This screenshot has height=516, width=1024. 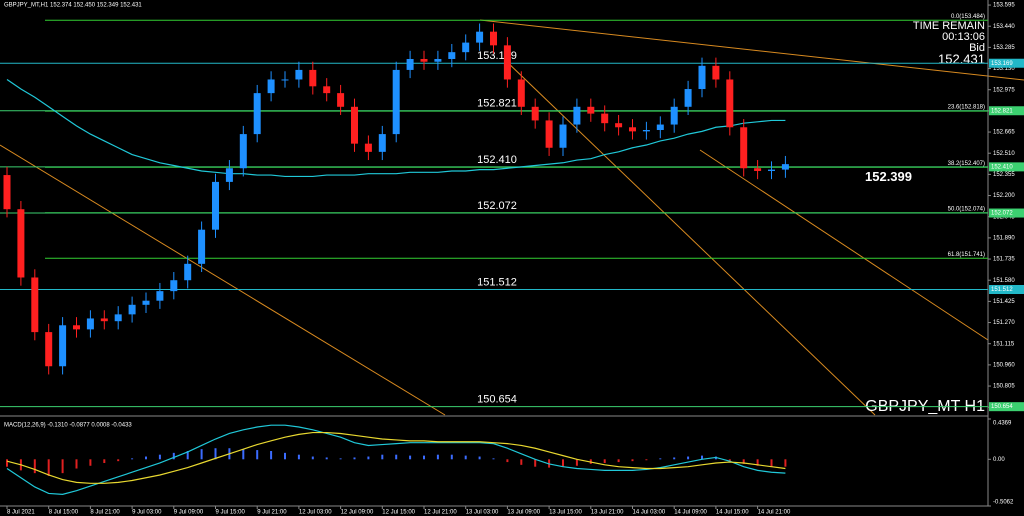 I want to click on y-tick-label: 151.890, so click(x=1004, y=238).